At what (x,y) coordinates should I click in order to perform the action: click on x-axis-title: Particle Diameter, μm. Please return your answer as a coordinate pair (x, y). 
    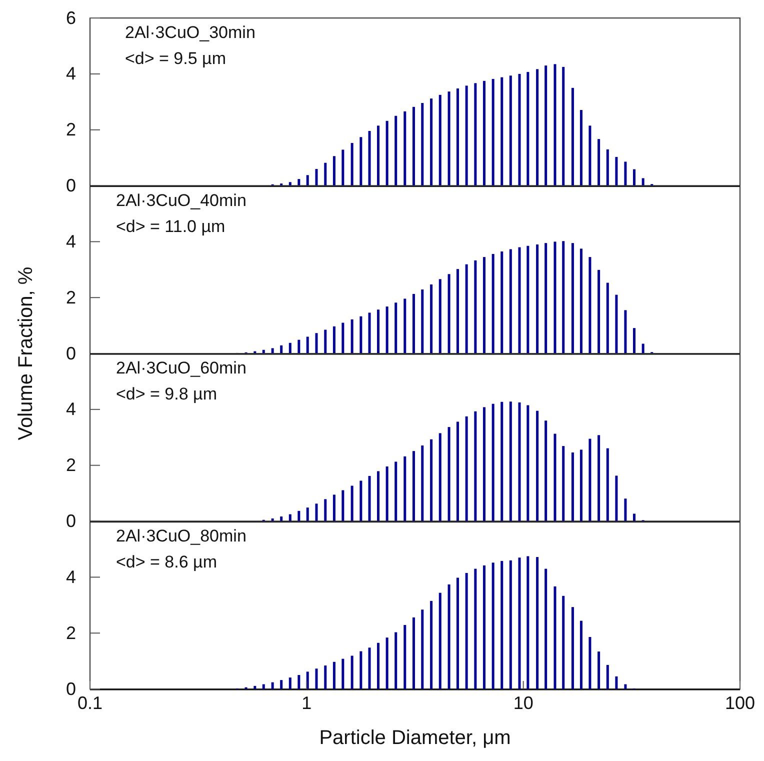
    Looking at the image, I should click on (415, 738).